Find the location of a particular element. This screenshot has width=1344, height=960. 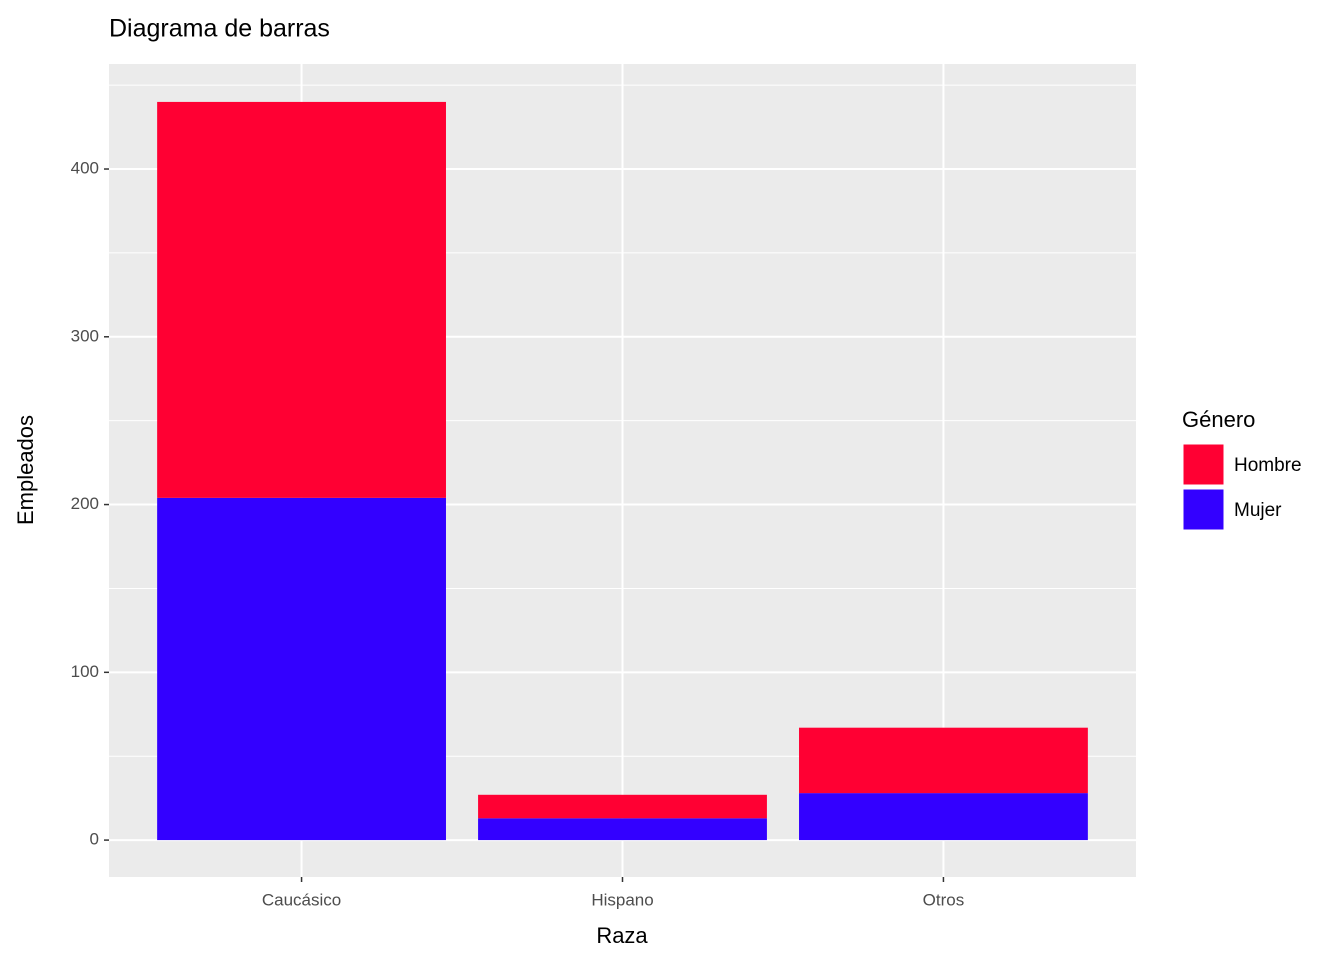

x-axis-title: Raza is located at coordinates (622, 935).